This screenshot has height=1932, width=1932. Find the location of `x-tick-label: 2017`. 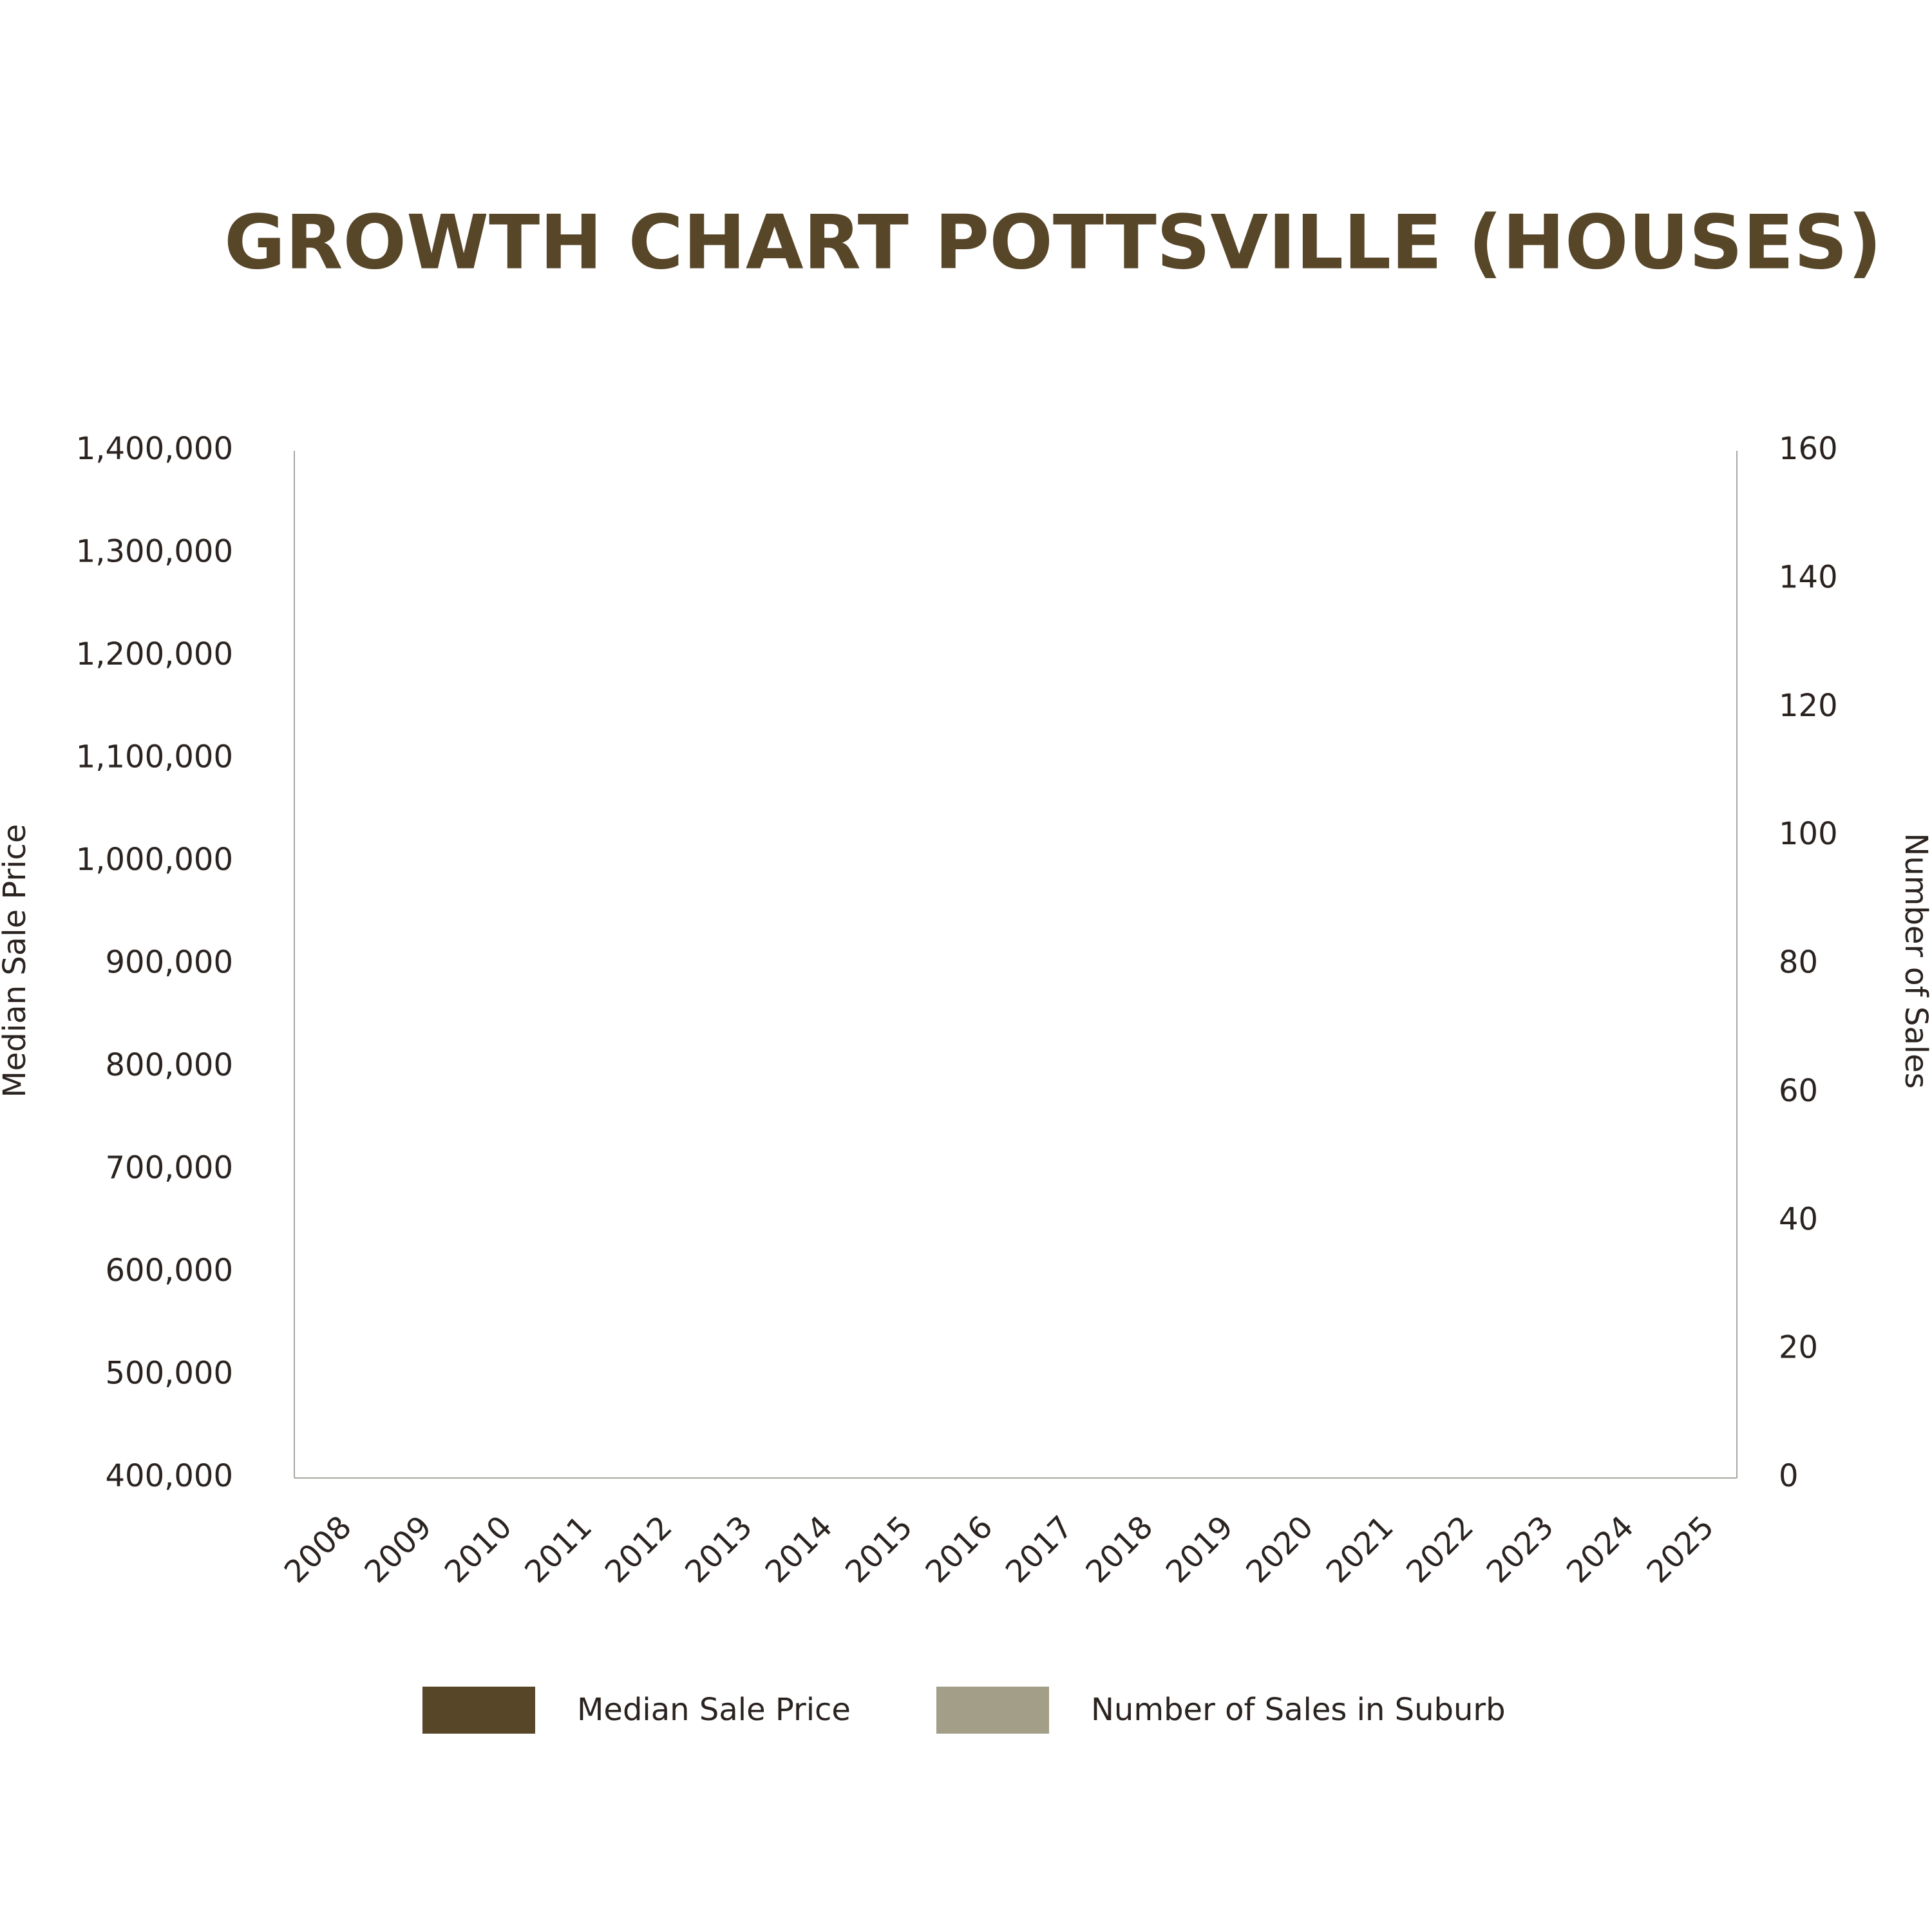

x-tick-label: 2017 is located at coordinates (1039, 1549).